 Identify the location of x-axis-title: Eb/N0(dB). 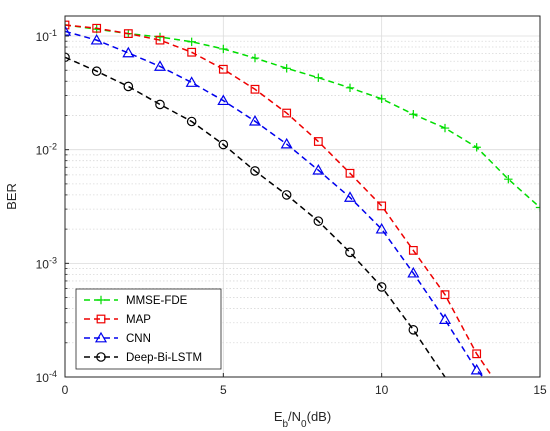
(302, 419).